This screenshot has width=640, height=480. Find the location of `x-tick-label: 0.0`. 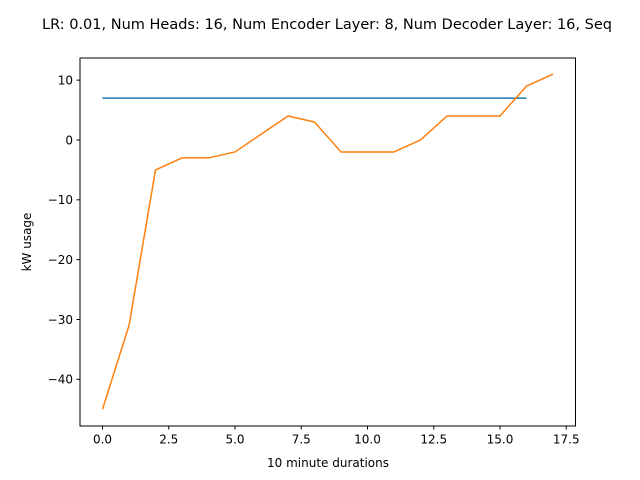

x-tick-label: 0.0 is located at coordinates (102, 440).